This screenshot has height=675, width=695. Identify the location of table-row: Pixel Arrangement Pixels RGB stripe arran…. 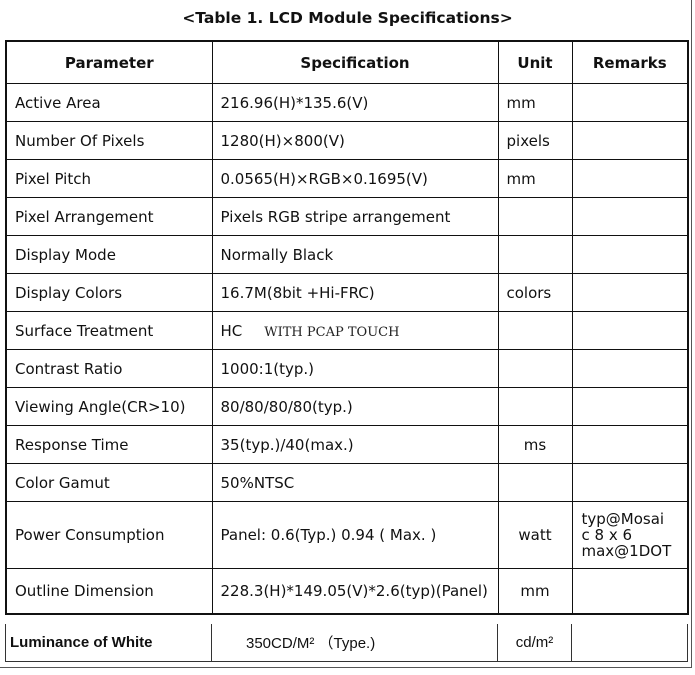
(347, 216).